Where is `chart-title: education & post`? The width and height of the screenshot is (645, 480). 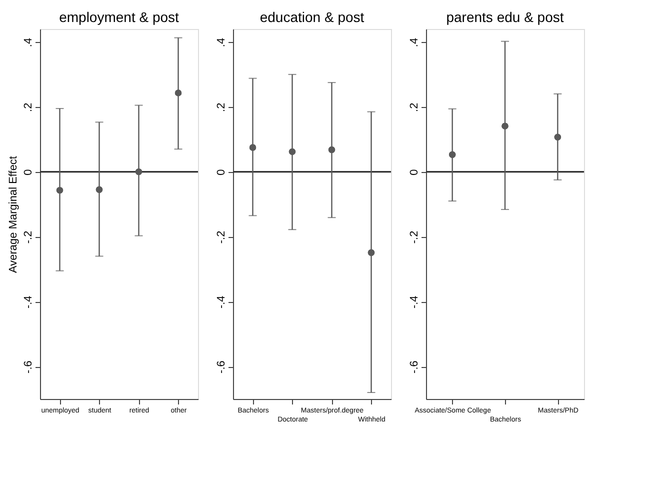 chart-title: education & post is located at coordinates (312, 17).